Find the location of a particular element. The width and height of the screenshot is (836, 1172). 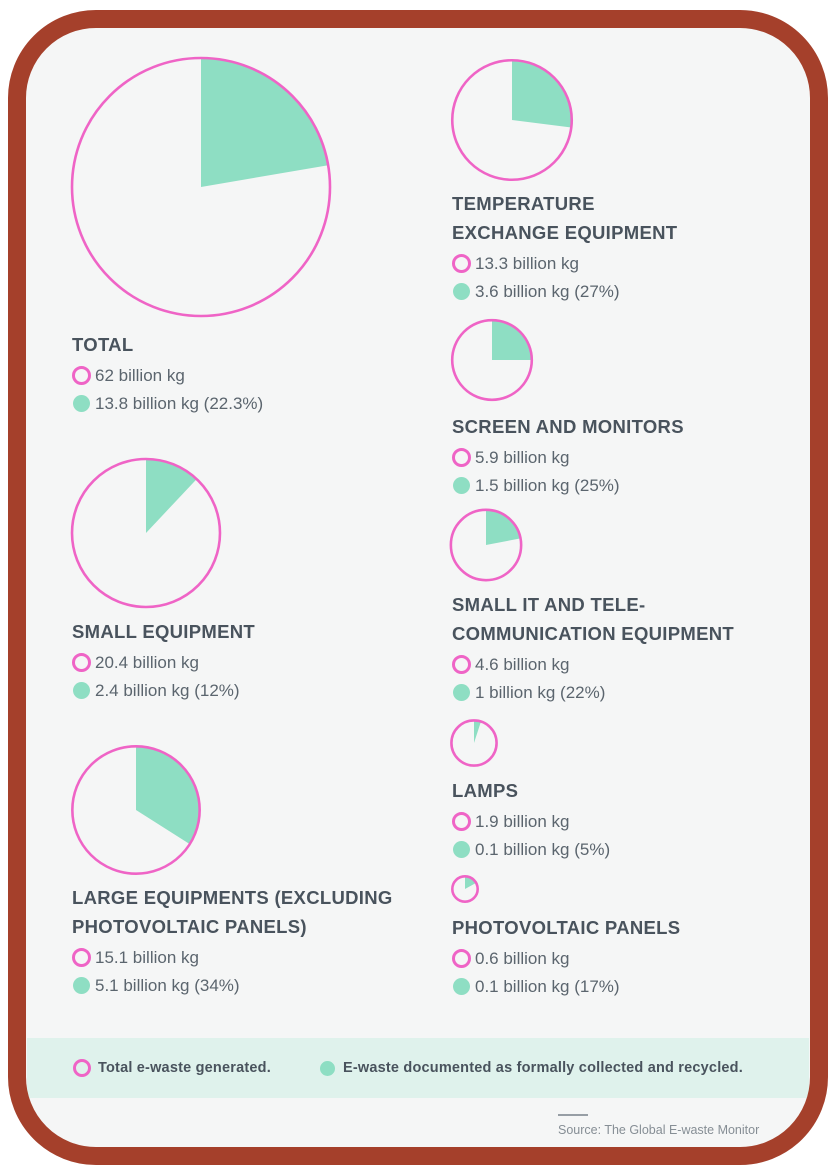

recycled-stat-row: 1 billion kg (22%) is located at coordinates (593, 692).